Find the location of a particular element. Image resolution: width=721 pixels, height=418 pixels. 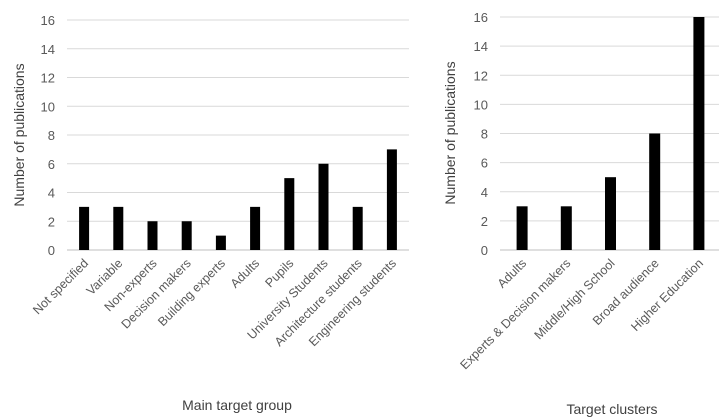

x-axis-label: Target clusters is located at coordinates (611, 409).